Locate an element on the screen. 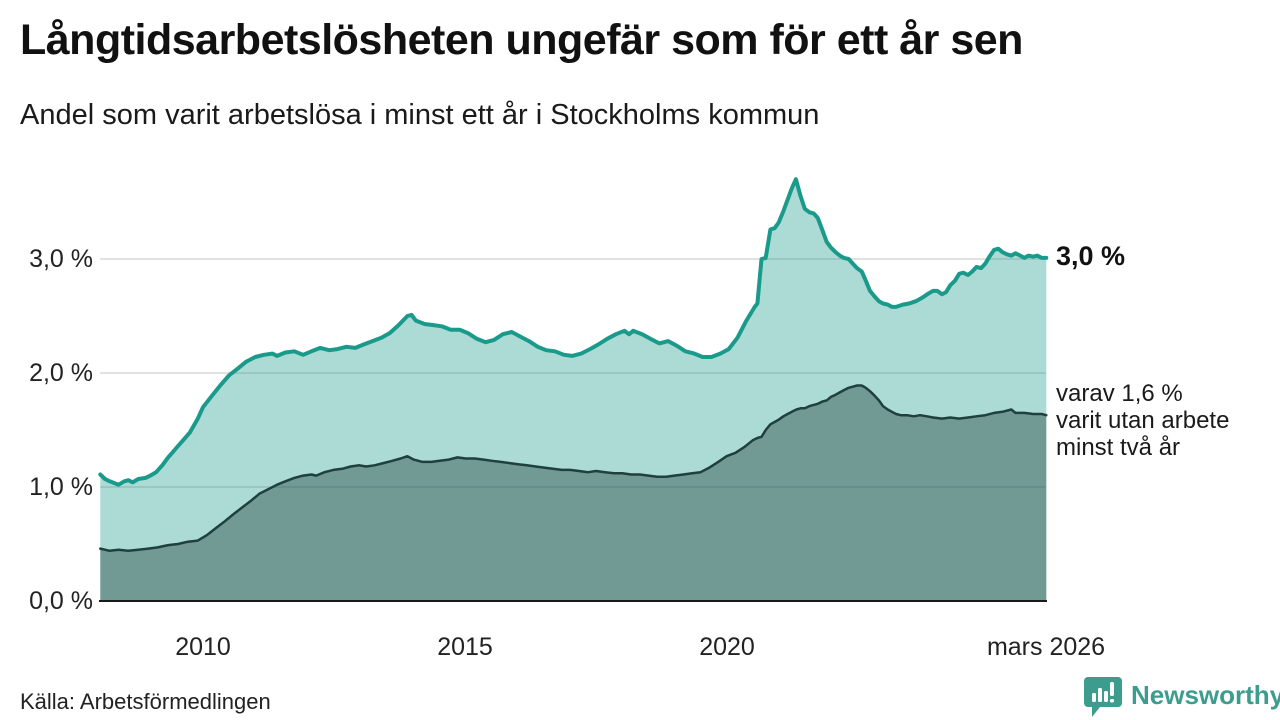 Image resolution: width=1280 pixels, height=720 pixels. newsworthy-logo: Newsworthy is located at coordinates (1182, 697).